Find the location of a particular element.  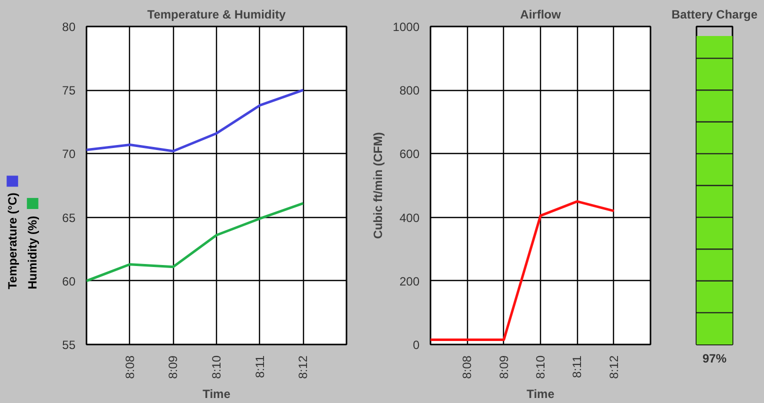

y-tick-label: 55 is located at coordinates (69, 345).